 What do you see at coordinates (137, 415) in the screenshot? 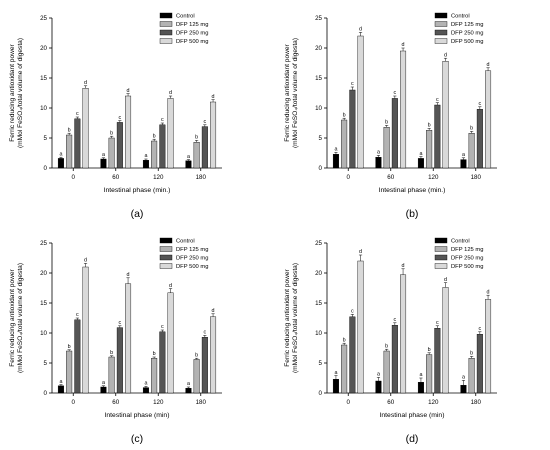
I see `x-axis-label: Intestinal phase (min)` at bounding box center [137, 415].